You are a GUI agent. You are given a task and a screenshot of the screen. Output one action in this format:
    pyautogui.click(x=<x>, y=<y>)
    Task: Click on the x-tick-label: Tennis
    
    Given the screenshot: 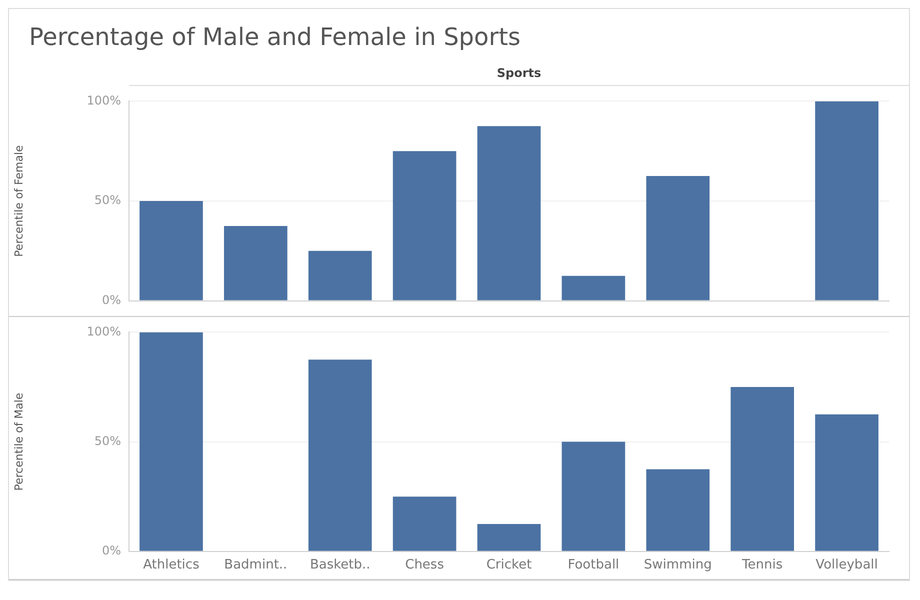 What is the action you would take?
    pyautogui.click(x=762, y=565)
    